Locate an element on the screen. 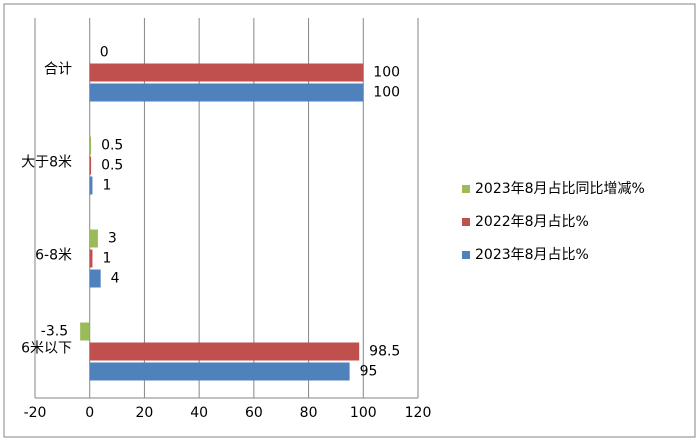 The height and width of the screenshot is (442, 700). data-label: 4 is located at coordinates (115, 279).